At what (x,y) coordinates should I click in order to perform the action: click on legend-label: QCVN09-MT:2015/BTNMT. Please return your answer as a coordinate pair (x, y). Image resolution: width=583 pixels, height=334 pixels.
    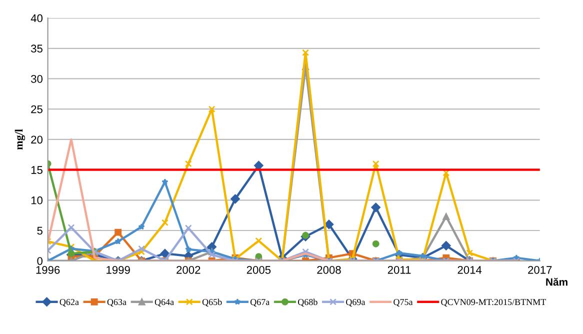
    Looking at the image, I should click on (493, 302).